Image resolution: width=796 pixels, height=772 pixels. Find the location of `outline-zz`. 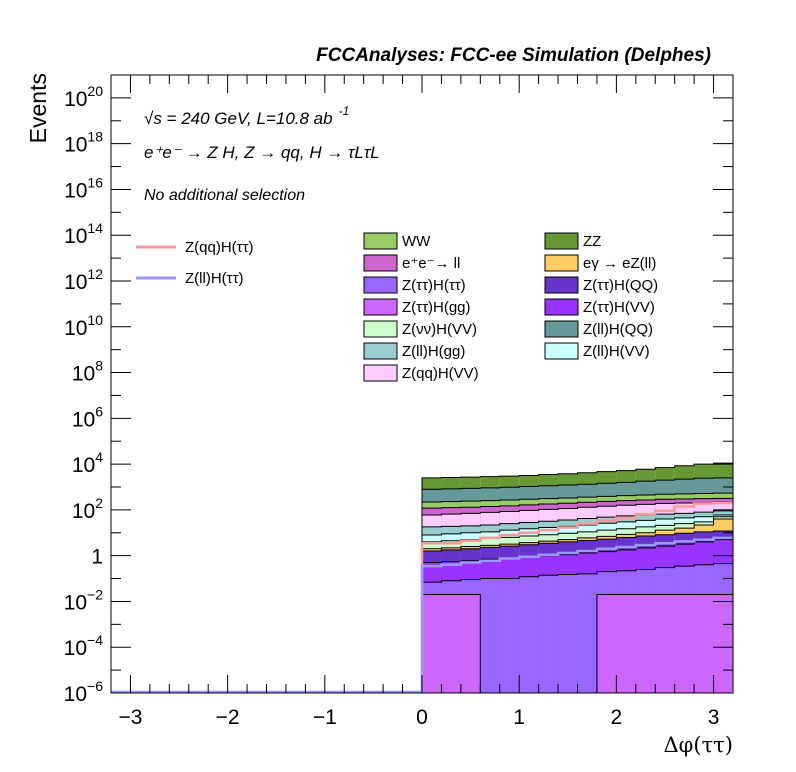

outline-zz is located at coordinates (577, 577).